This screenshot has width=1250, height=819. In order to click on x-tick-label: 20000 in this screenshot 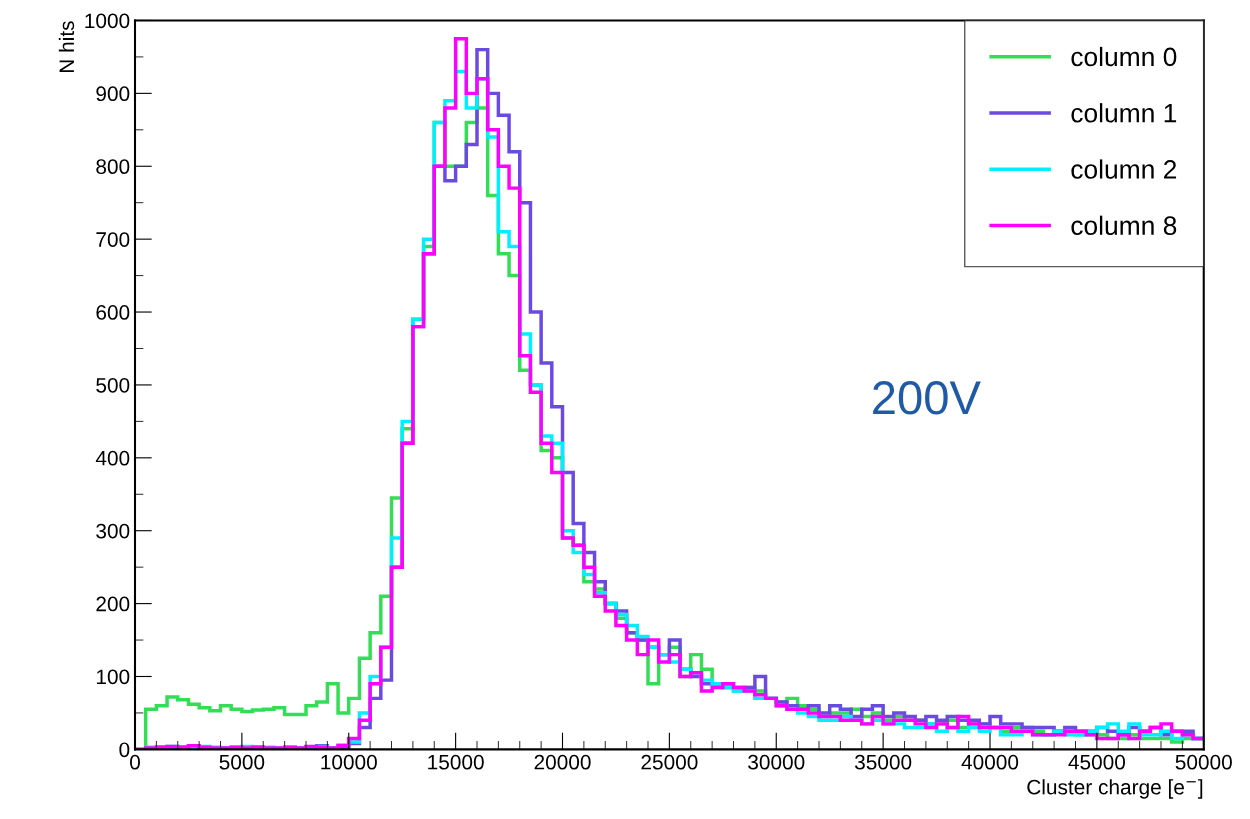, I will do `click(562, 762)`.